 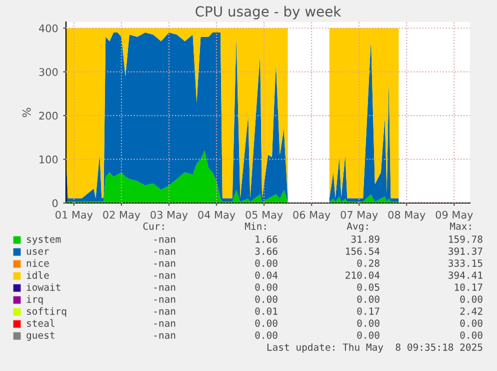 I want to click on x-tick-label: 04 May, so click(x=217, y=215).